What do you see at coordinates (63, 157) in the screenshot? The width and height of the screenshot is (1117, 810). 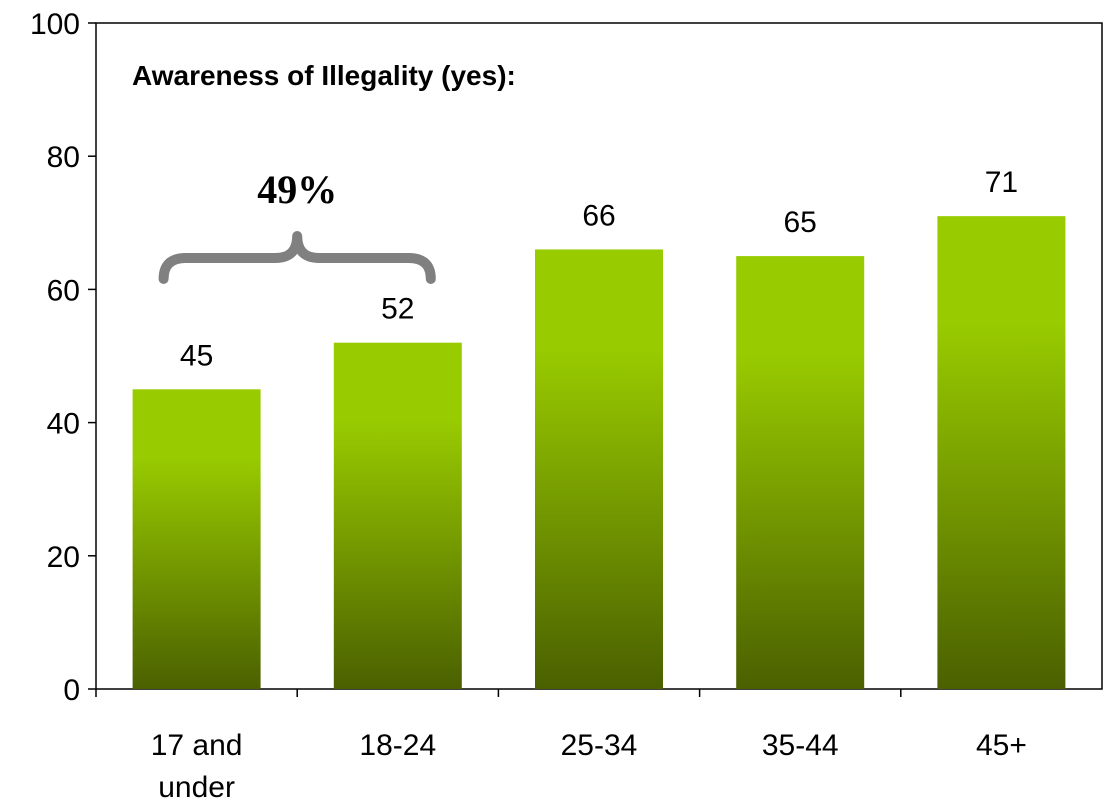 I see `y-tick-label: 80` at bounding box center [63, 157].